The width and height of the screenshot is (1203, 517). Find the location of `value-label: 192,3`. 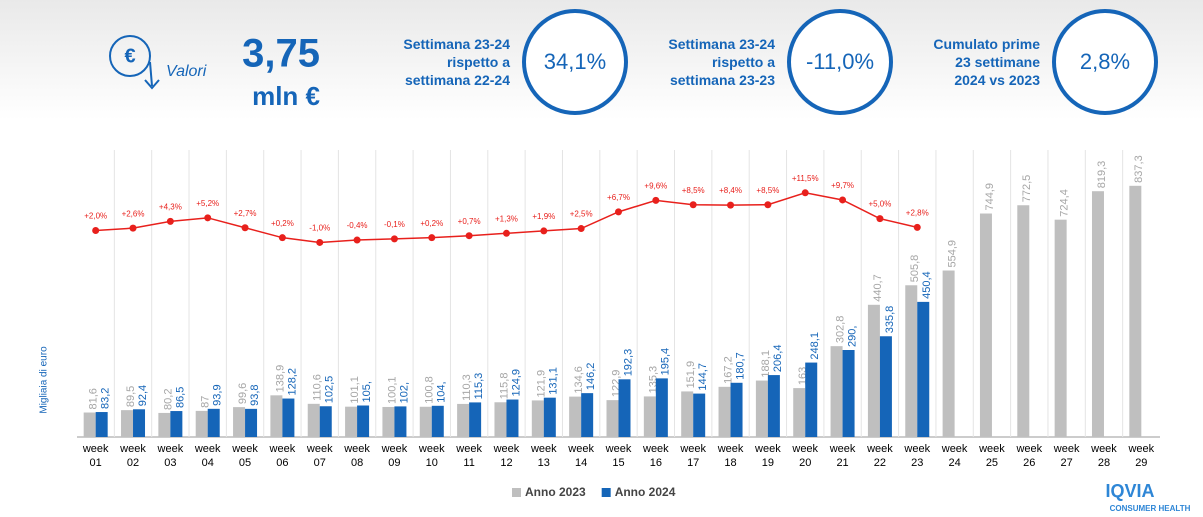

value-label: 192,3 is located at coordinates (628, 363).